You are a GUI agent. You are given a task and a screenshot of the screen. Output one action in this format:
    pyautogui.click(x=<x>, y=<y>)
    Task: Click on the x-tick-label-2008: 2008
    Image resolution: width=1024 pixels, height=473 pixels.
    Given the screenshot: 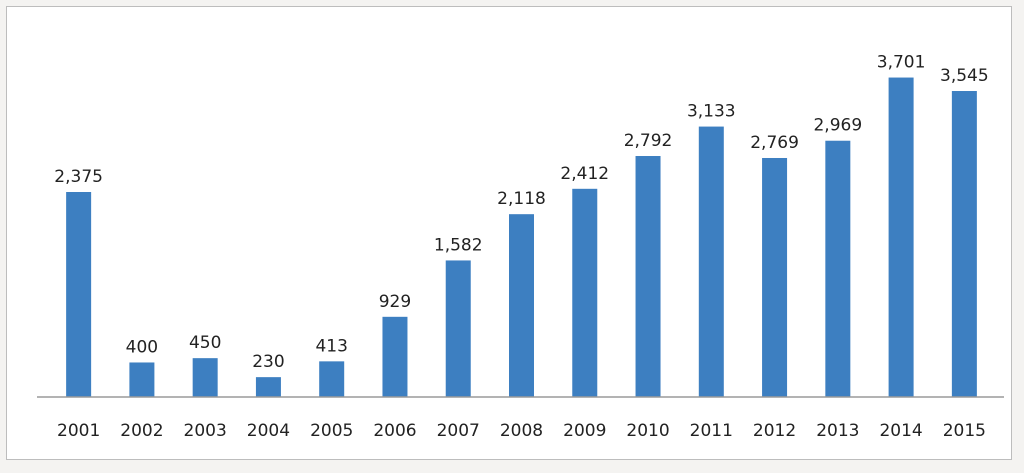 What is the action you would take?
    pyautogui.click(x=521, y=431)
    